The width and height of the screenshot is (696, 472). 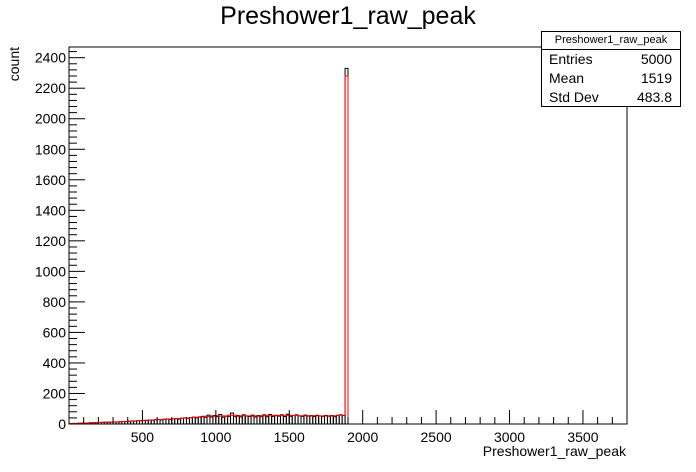 I want to click on stats-label: Entries, so click(x=571, y=59).